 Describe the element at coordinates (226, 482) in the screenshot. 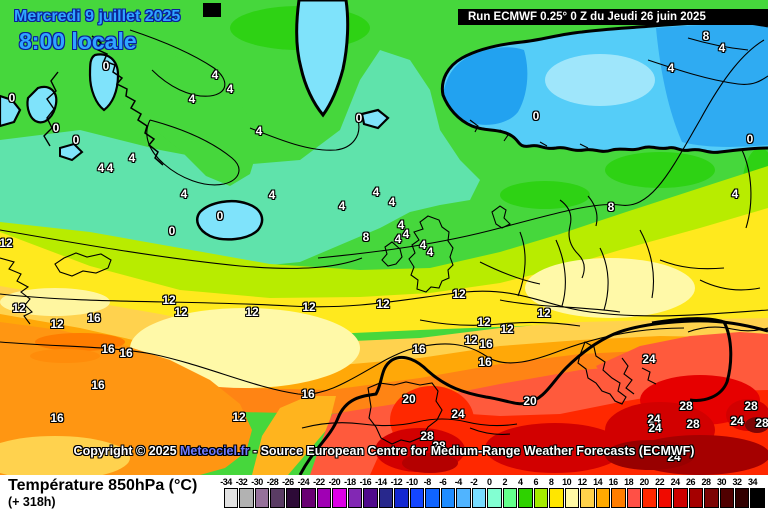

I see `scale-tick-label: -34` at that location.